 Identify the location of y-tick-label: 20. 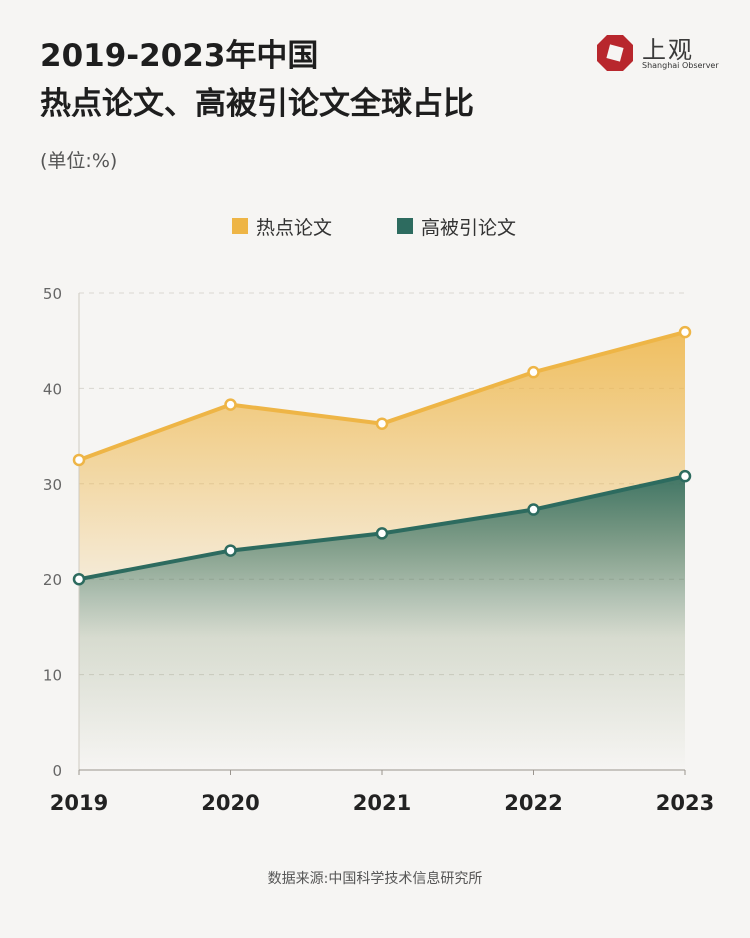
(52, 580).